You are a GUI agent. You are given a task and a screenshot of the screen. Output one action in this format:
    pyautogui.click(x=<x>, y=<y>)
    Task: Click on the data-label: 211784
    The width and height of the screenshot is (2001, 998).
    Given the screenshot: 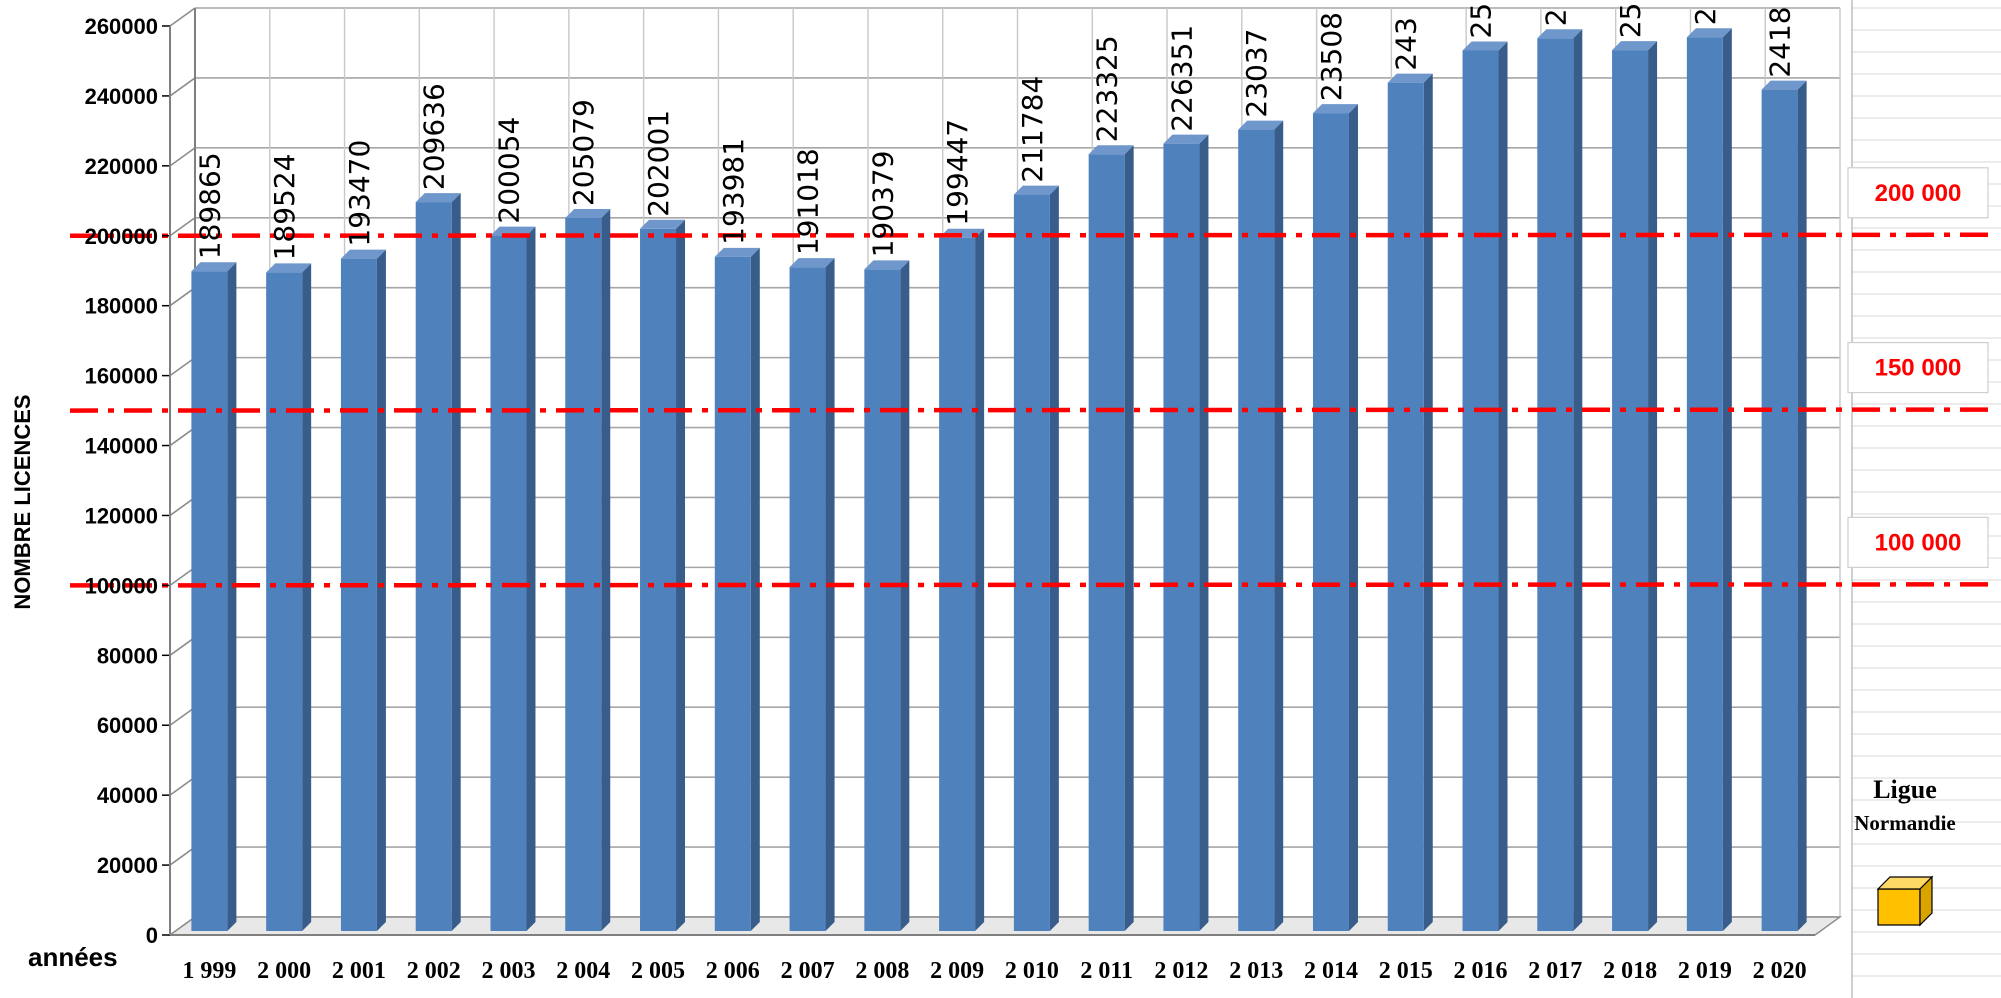 What is the action you would take?
    pyautogui.click(x=1032, y=129)
    